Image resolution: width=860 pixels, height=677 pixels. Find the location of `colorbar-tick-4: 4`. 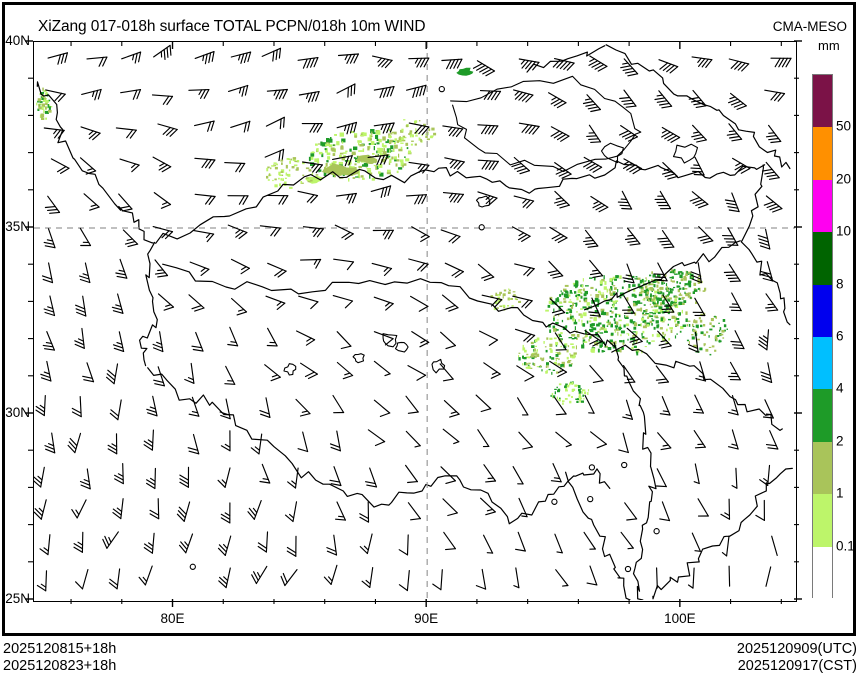

colorbar-tick-4: 4 is located at coordinates (840, 388).